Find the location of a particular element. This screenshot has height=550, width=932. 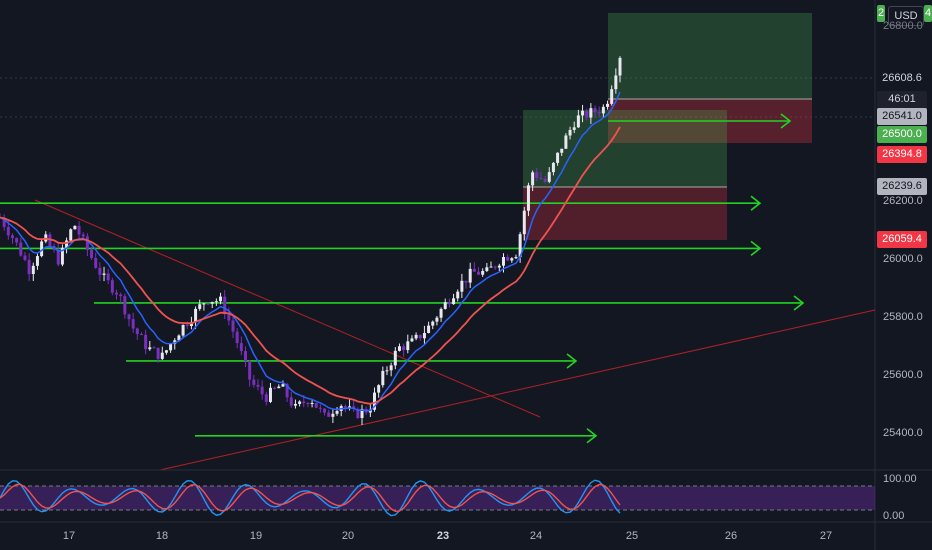

target-price-label: 26500.0 is located at coordinates (902, 134).